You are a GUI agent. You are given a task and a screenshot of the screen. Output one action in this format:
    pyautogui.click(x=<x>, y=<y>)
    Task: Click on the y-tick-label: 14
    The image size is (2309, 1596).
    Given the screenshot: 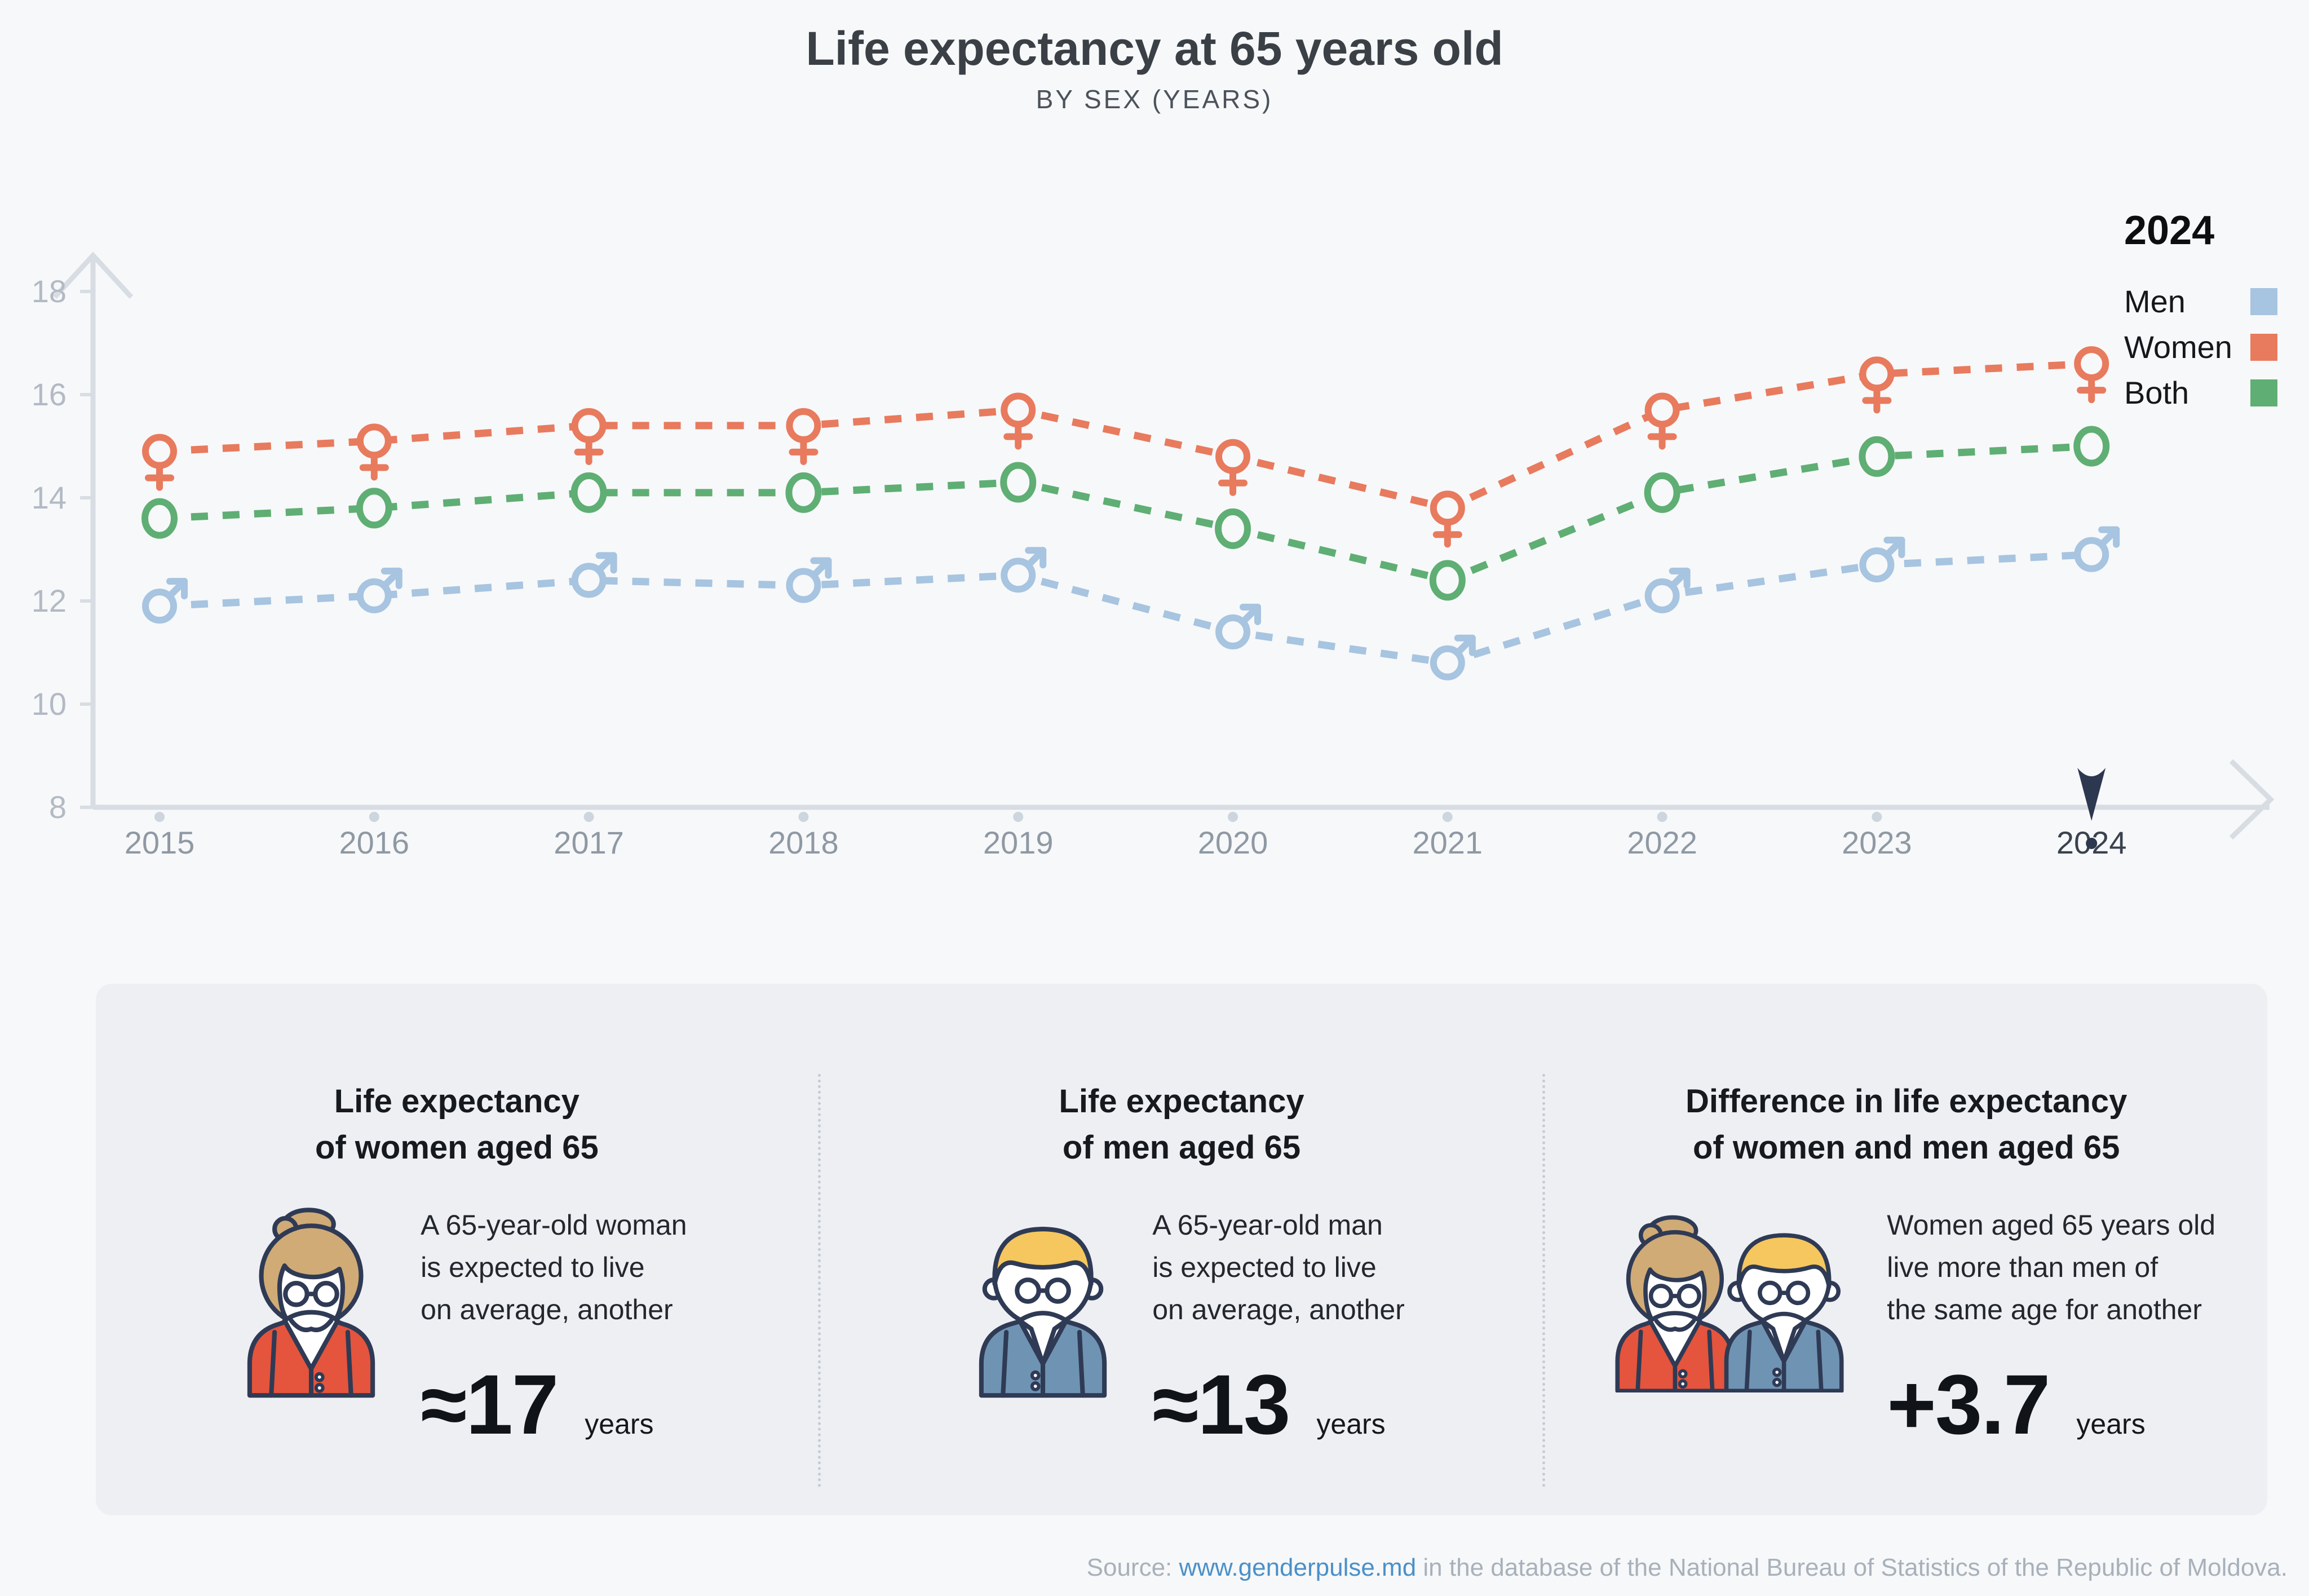 What is the action you would take?
    pyautogui.click(x=49, y=497)
    